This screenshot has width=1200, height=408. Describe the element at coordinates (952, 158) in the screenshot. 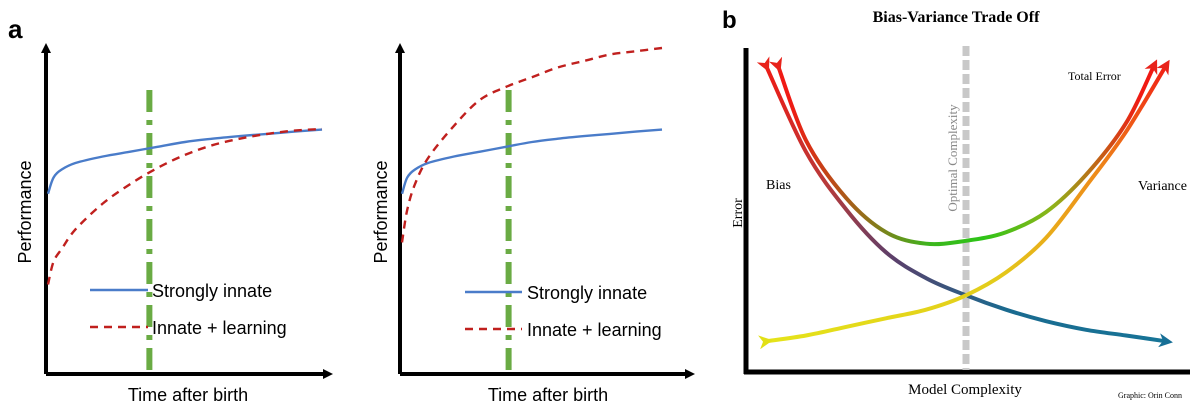

I see `optimal-complexity-label: Optimal Complexity` at that location.